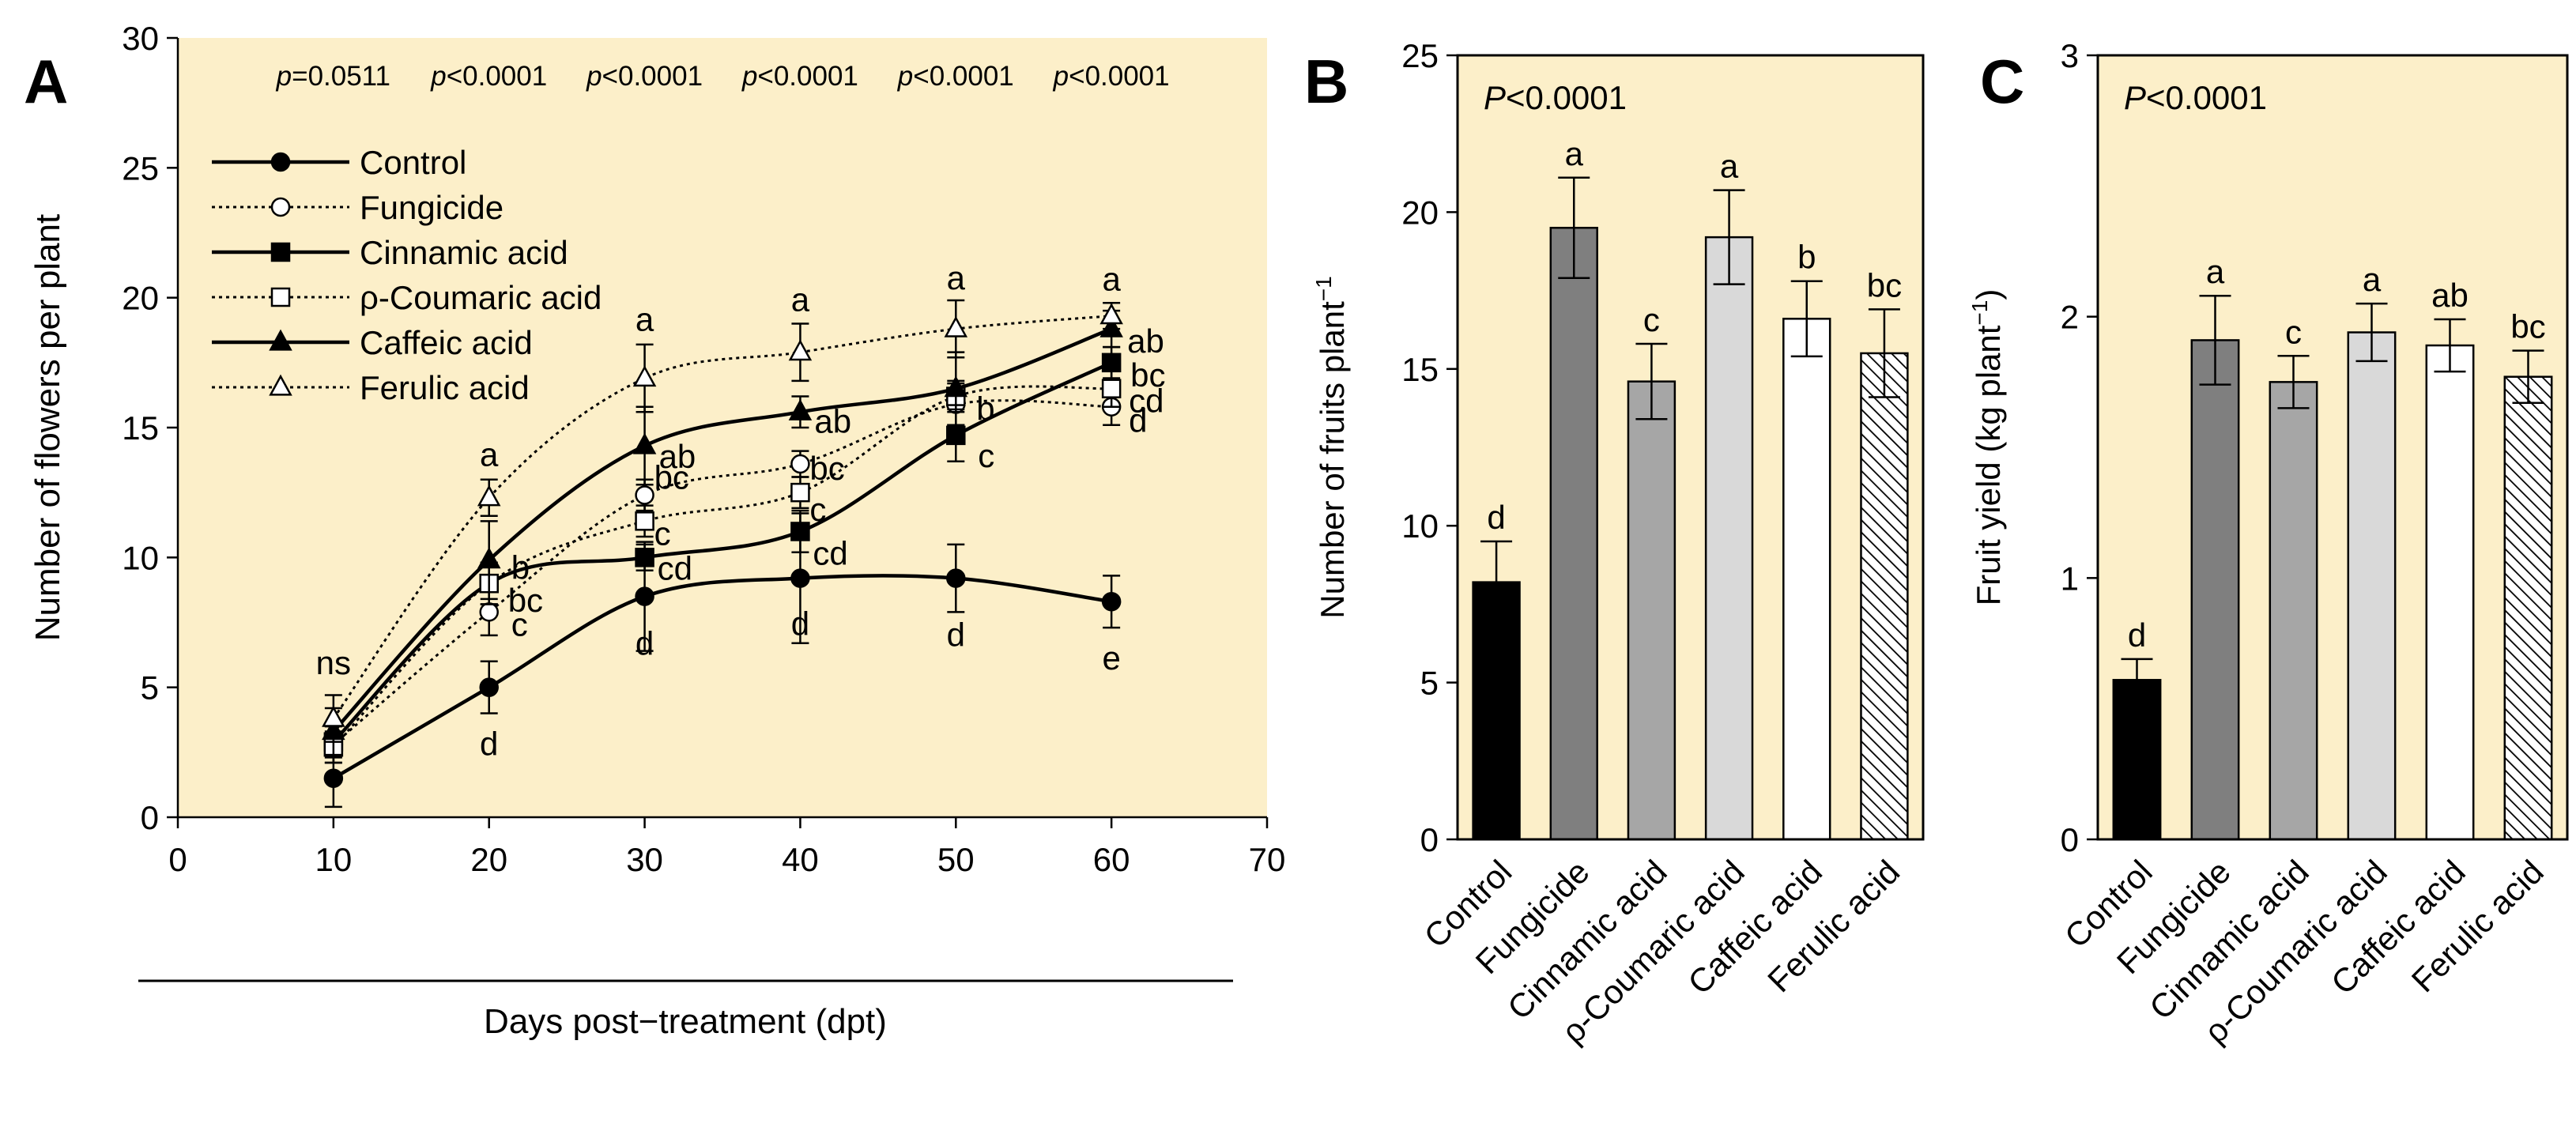 This screenshot has width=2576, height=1131. Describe the element at coordinates (1420, 526) in the screenshot. I see `panel-b-y-tick-label: 10` at that location.